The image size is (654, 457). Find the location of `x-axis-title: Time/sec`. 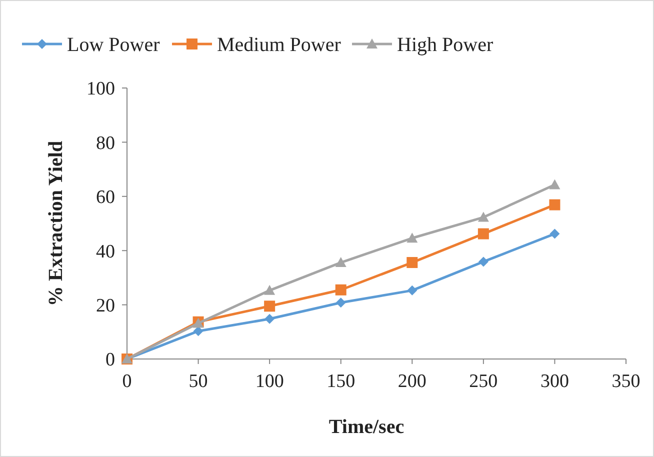

x-axis-title: Time/sec is located at coordinates (366, 427).